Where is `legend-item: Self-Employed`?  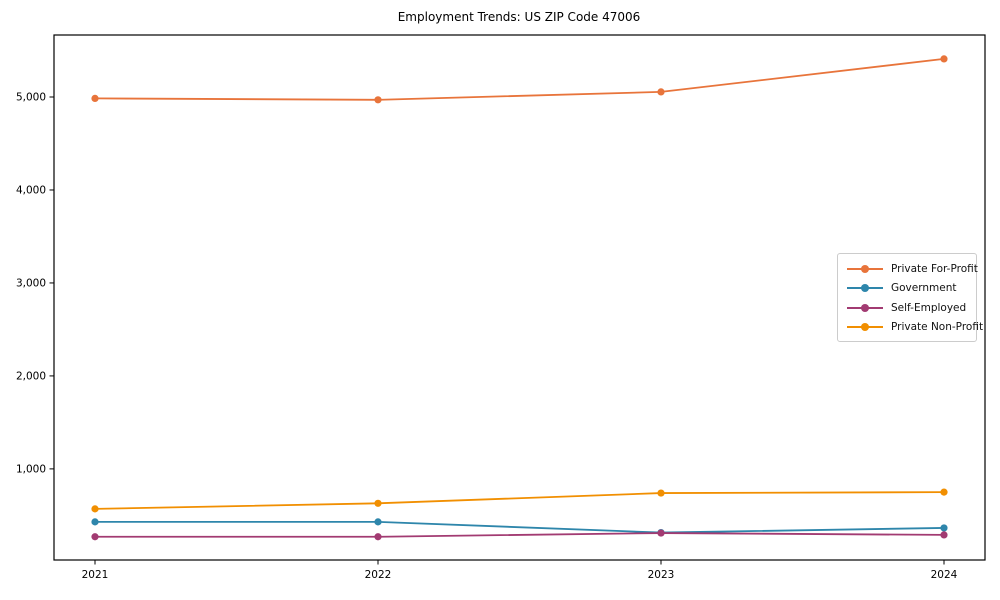
legend-item: Self-Employed is located at coordinates (907, 308).